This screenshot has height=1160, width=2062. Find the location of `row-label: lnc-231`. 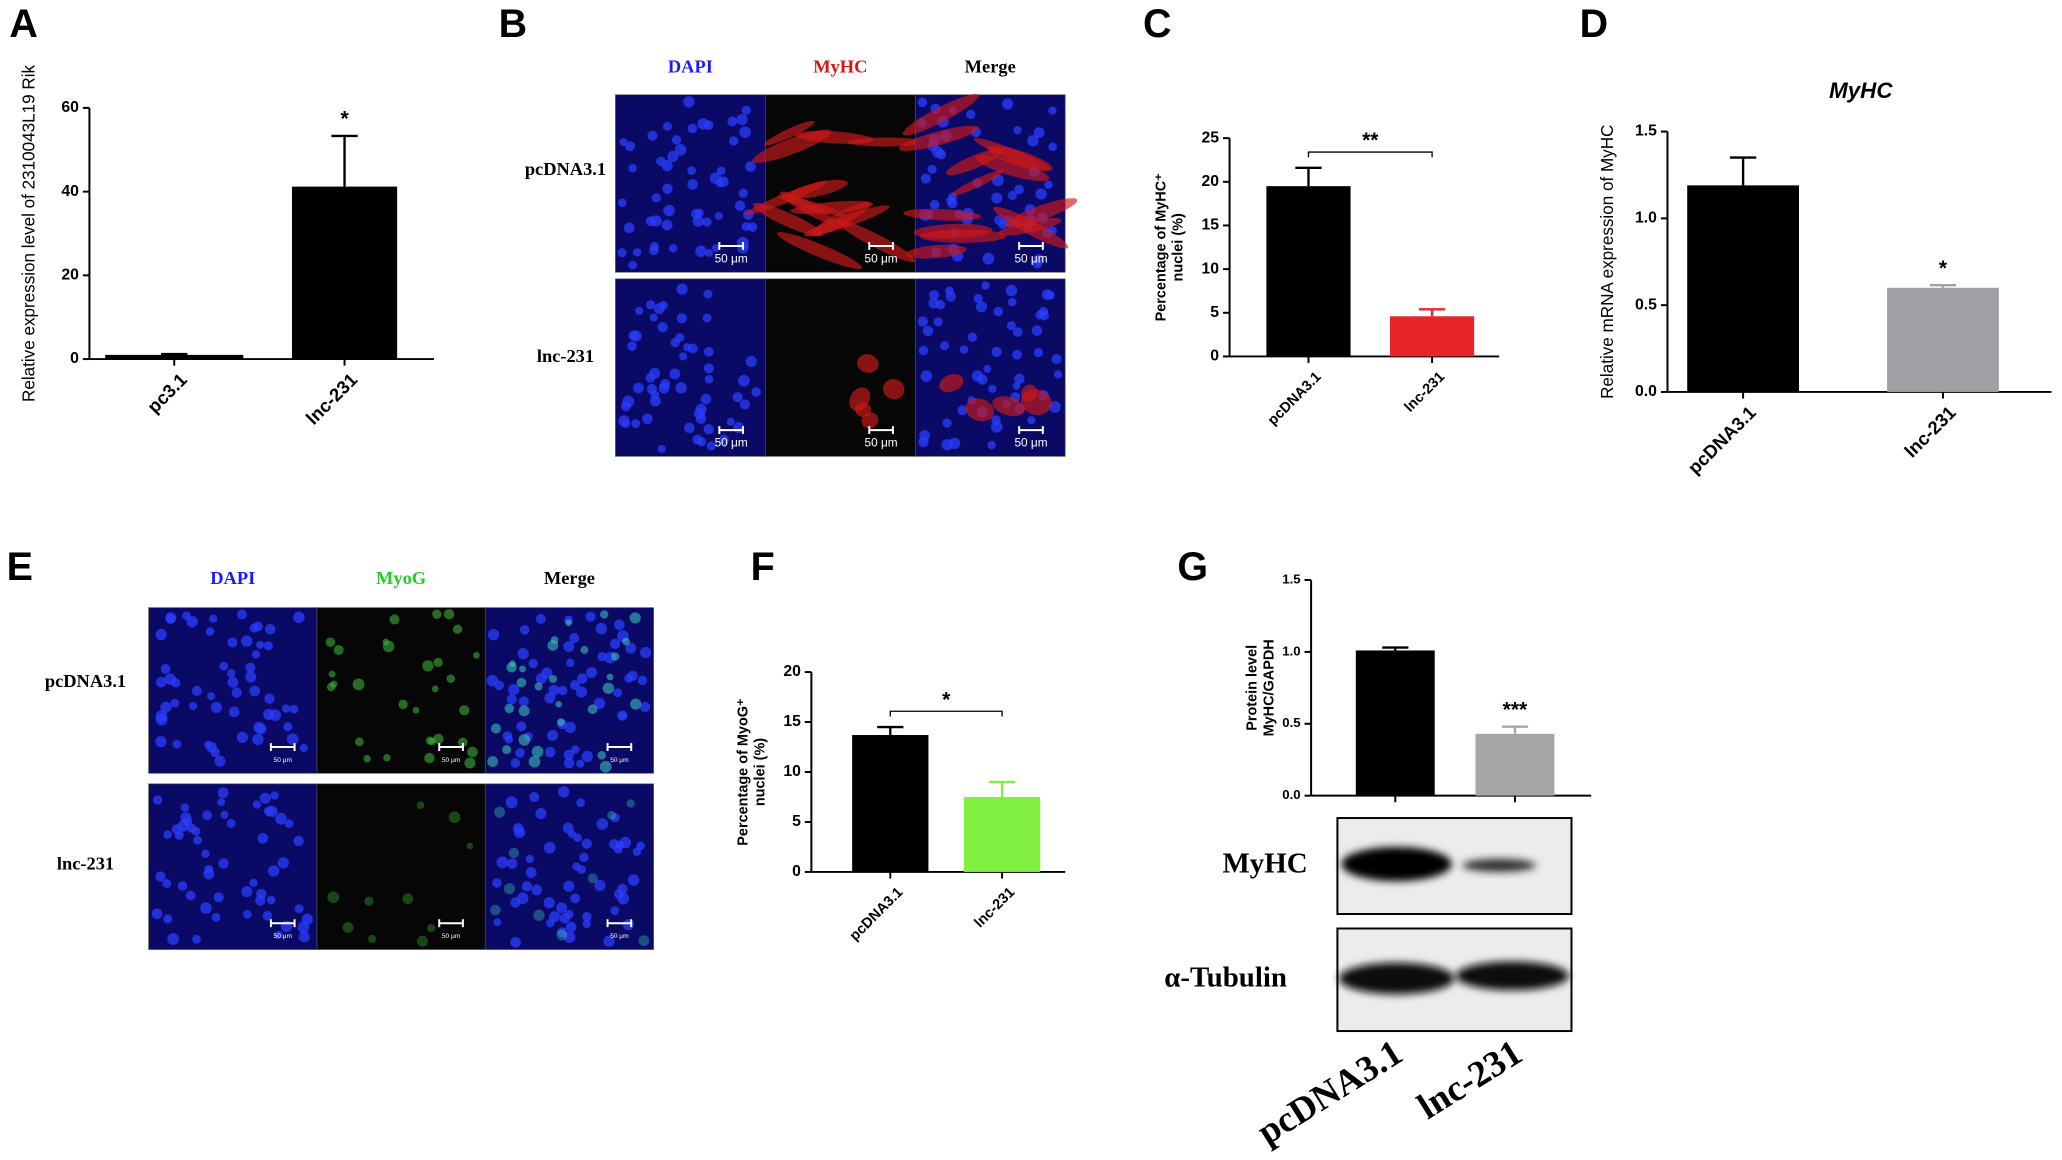

row-label: lnc-231 is located at coordinates (565, 356).